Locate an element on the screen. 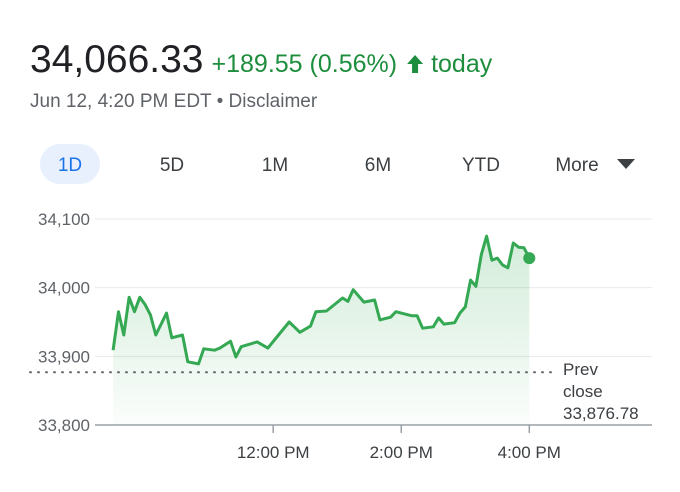 The width and height of the screenshot is (680, 492). tab-label: 6M is located at coordinates (378, 165).